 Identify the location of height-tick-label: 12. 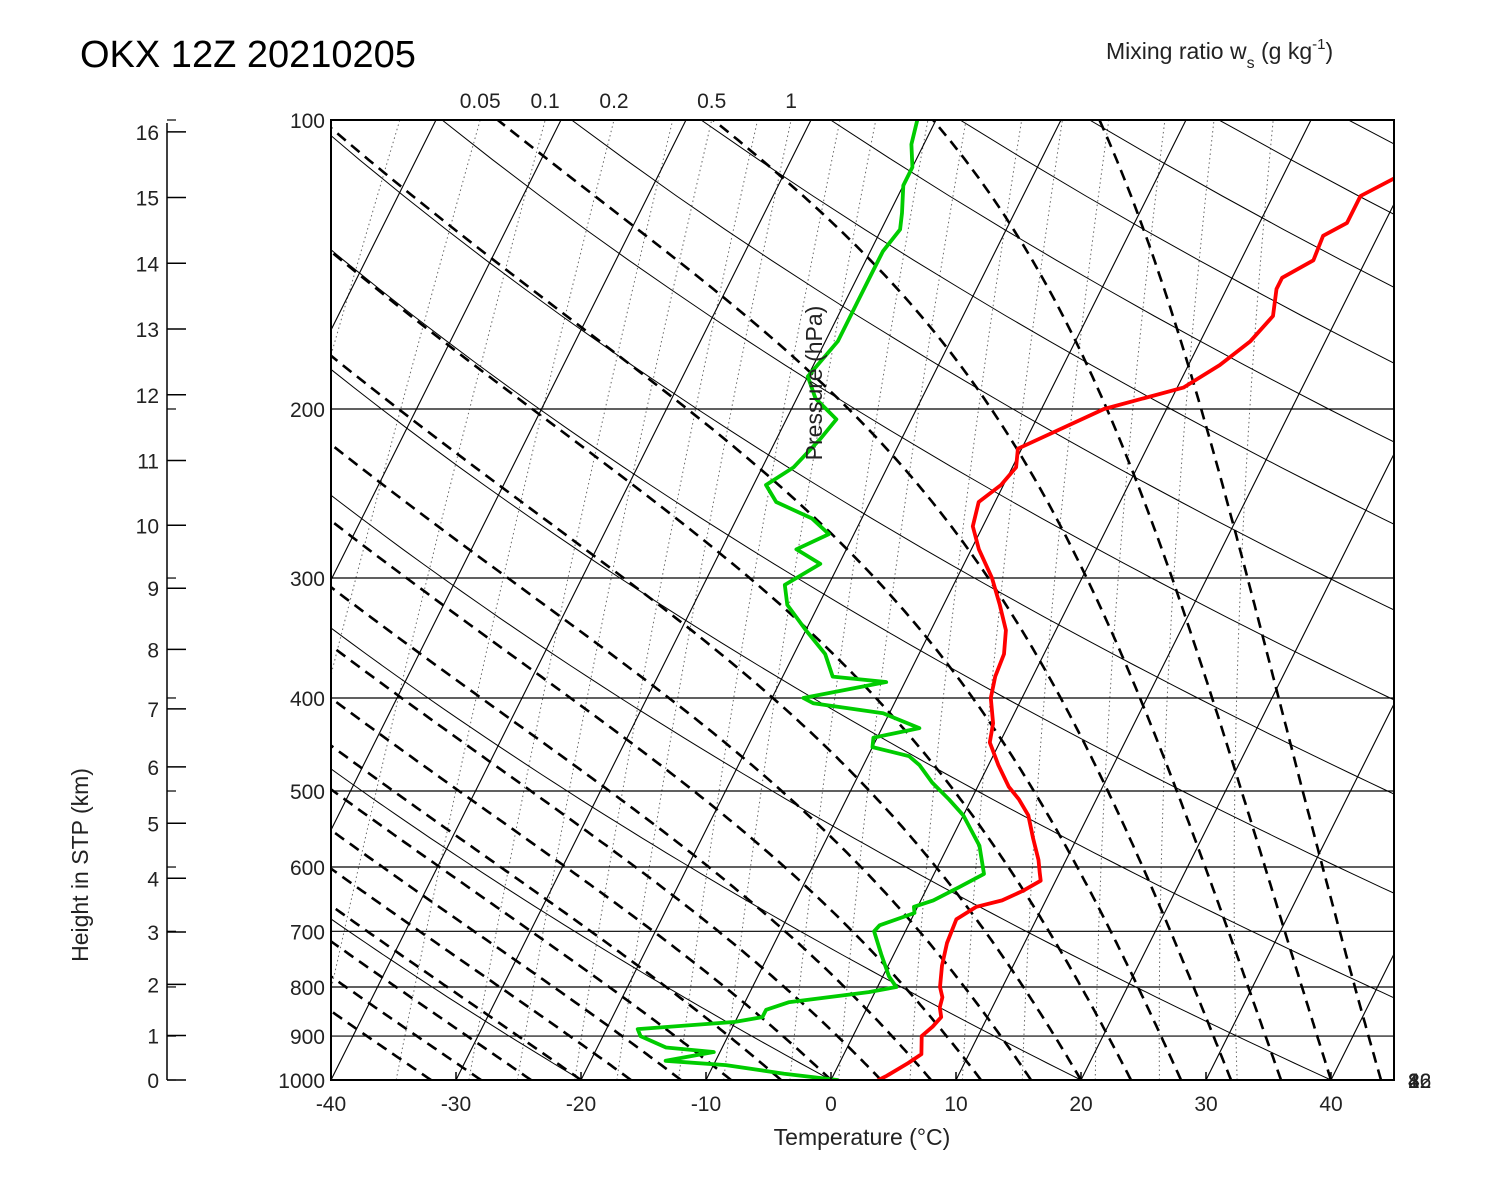
(147, 396).